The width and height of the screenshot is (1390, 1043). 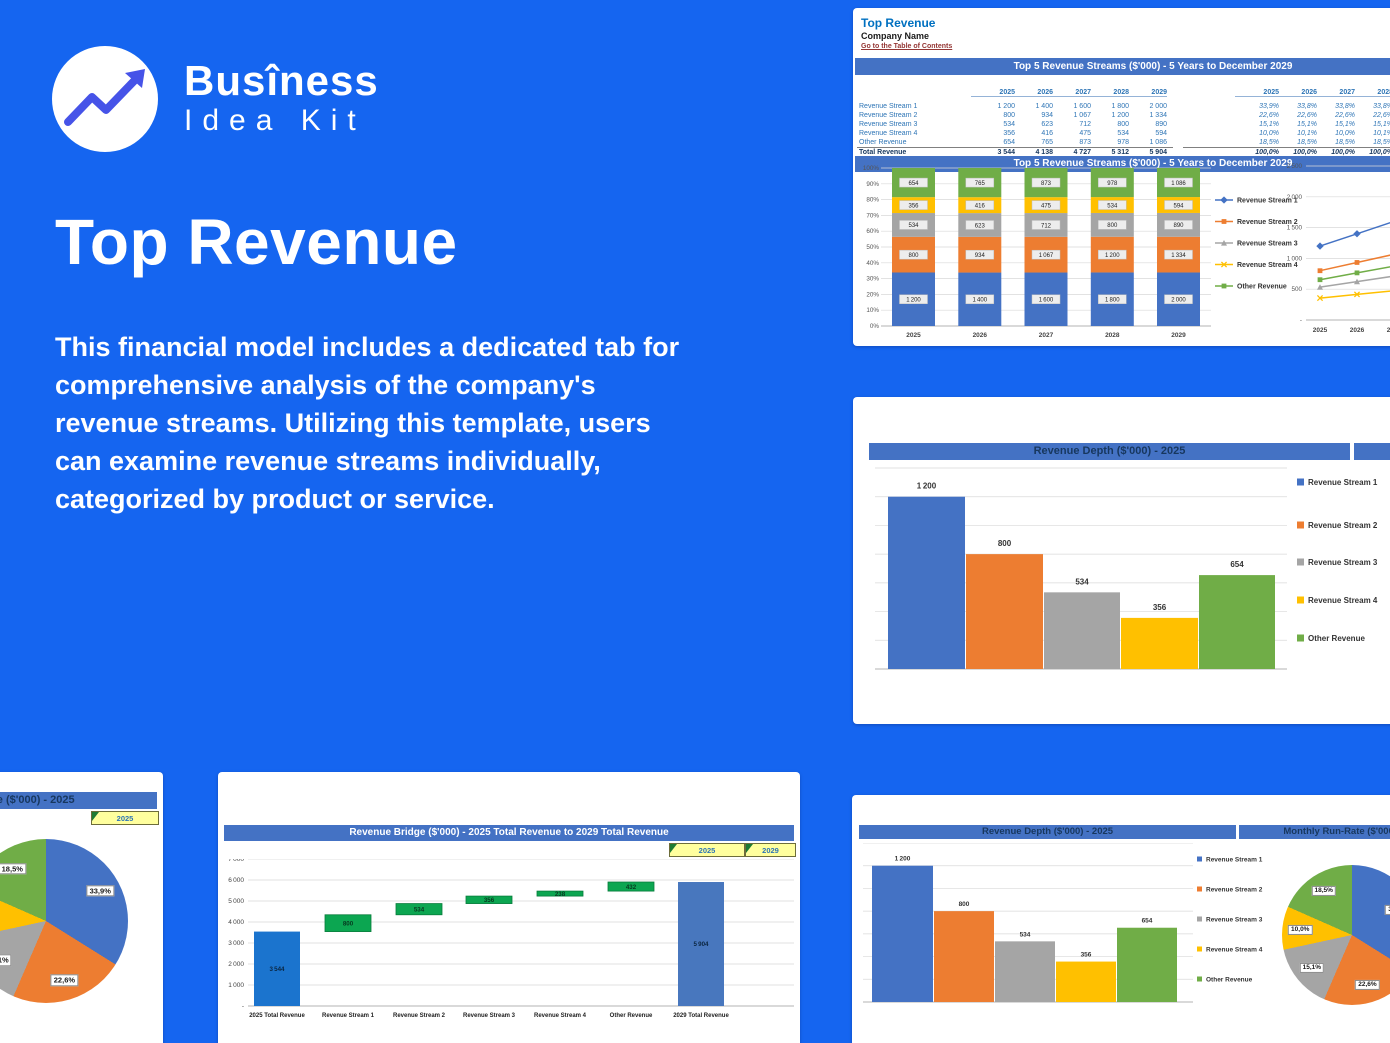 What do you see at coordinates (1046, 226) in the screenshot?
I see `data-label: 712` at bounding box center [1046, 226].